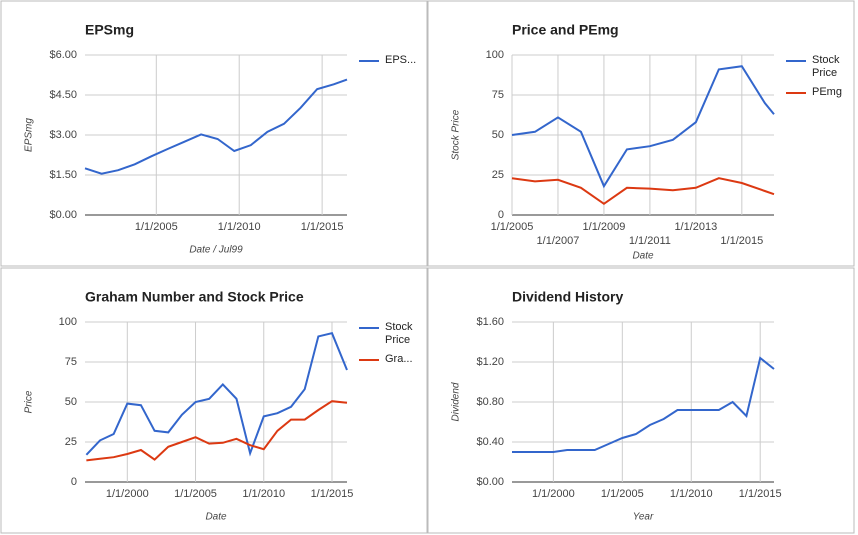 The height and width of the screenshot is (535, 858). I want to click on chart-title: Graham Number and Stock Price, so click(194, 297).